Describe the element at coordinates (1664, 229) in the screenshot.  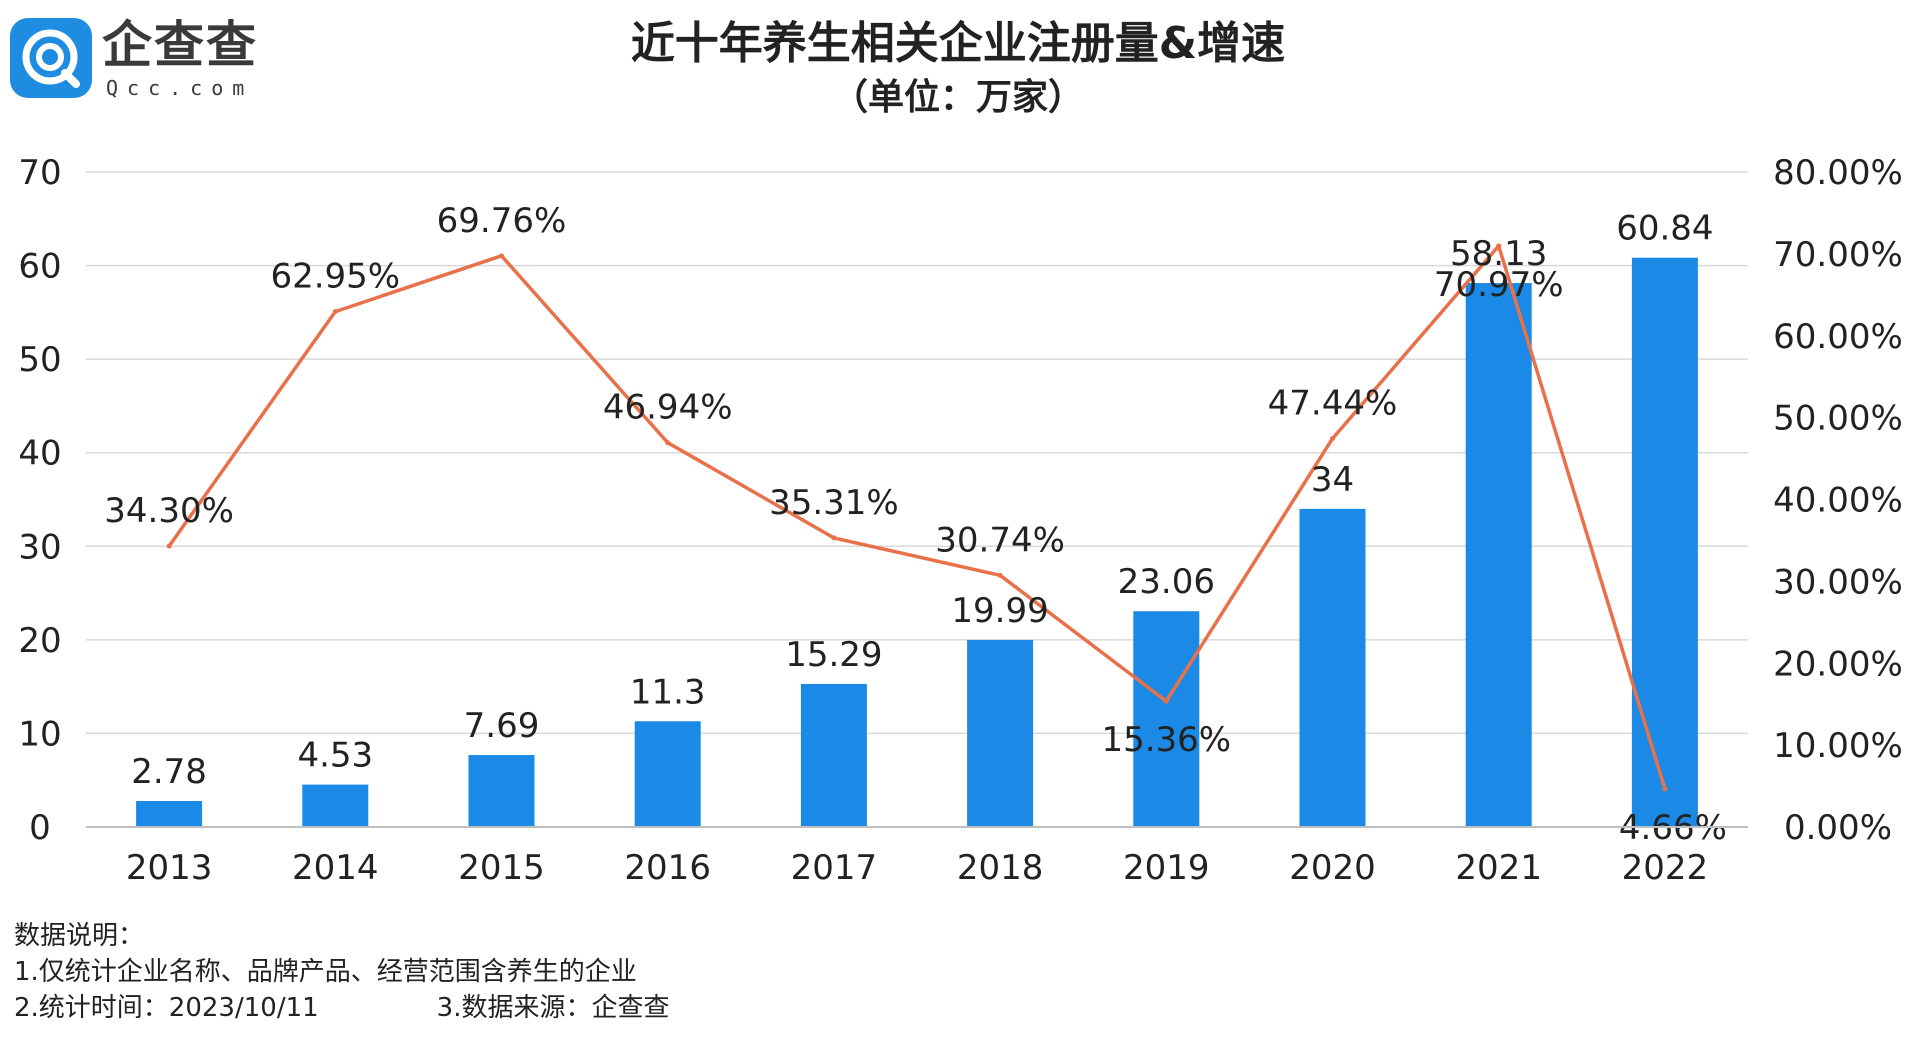
I see `bar-value-label: 60.84` at that location.